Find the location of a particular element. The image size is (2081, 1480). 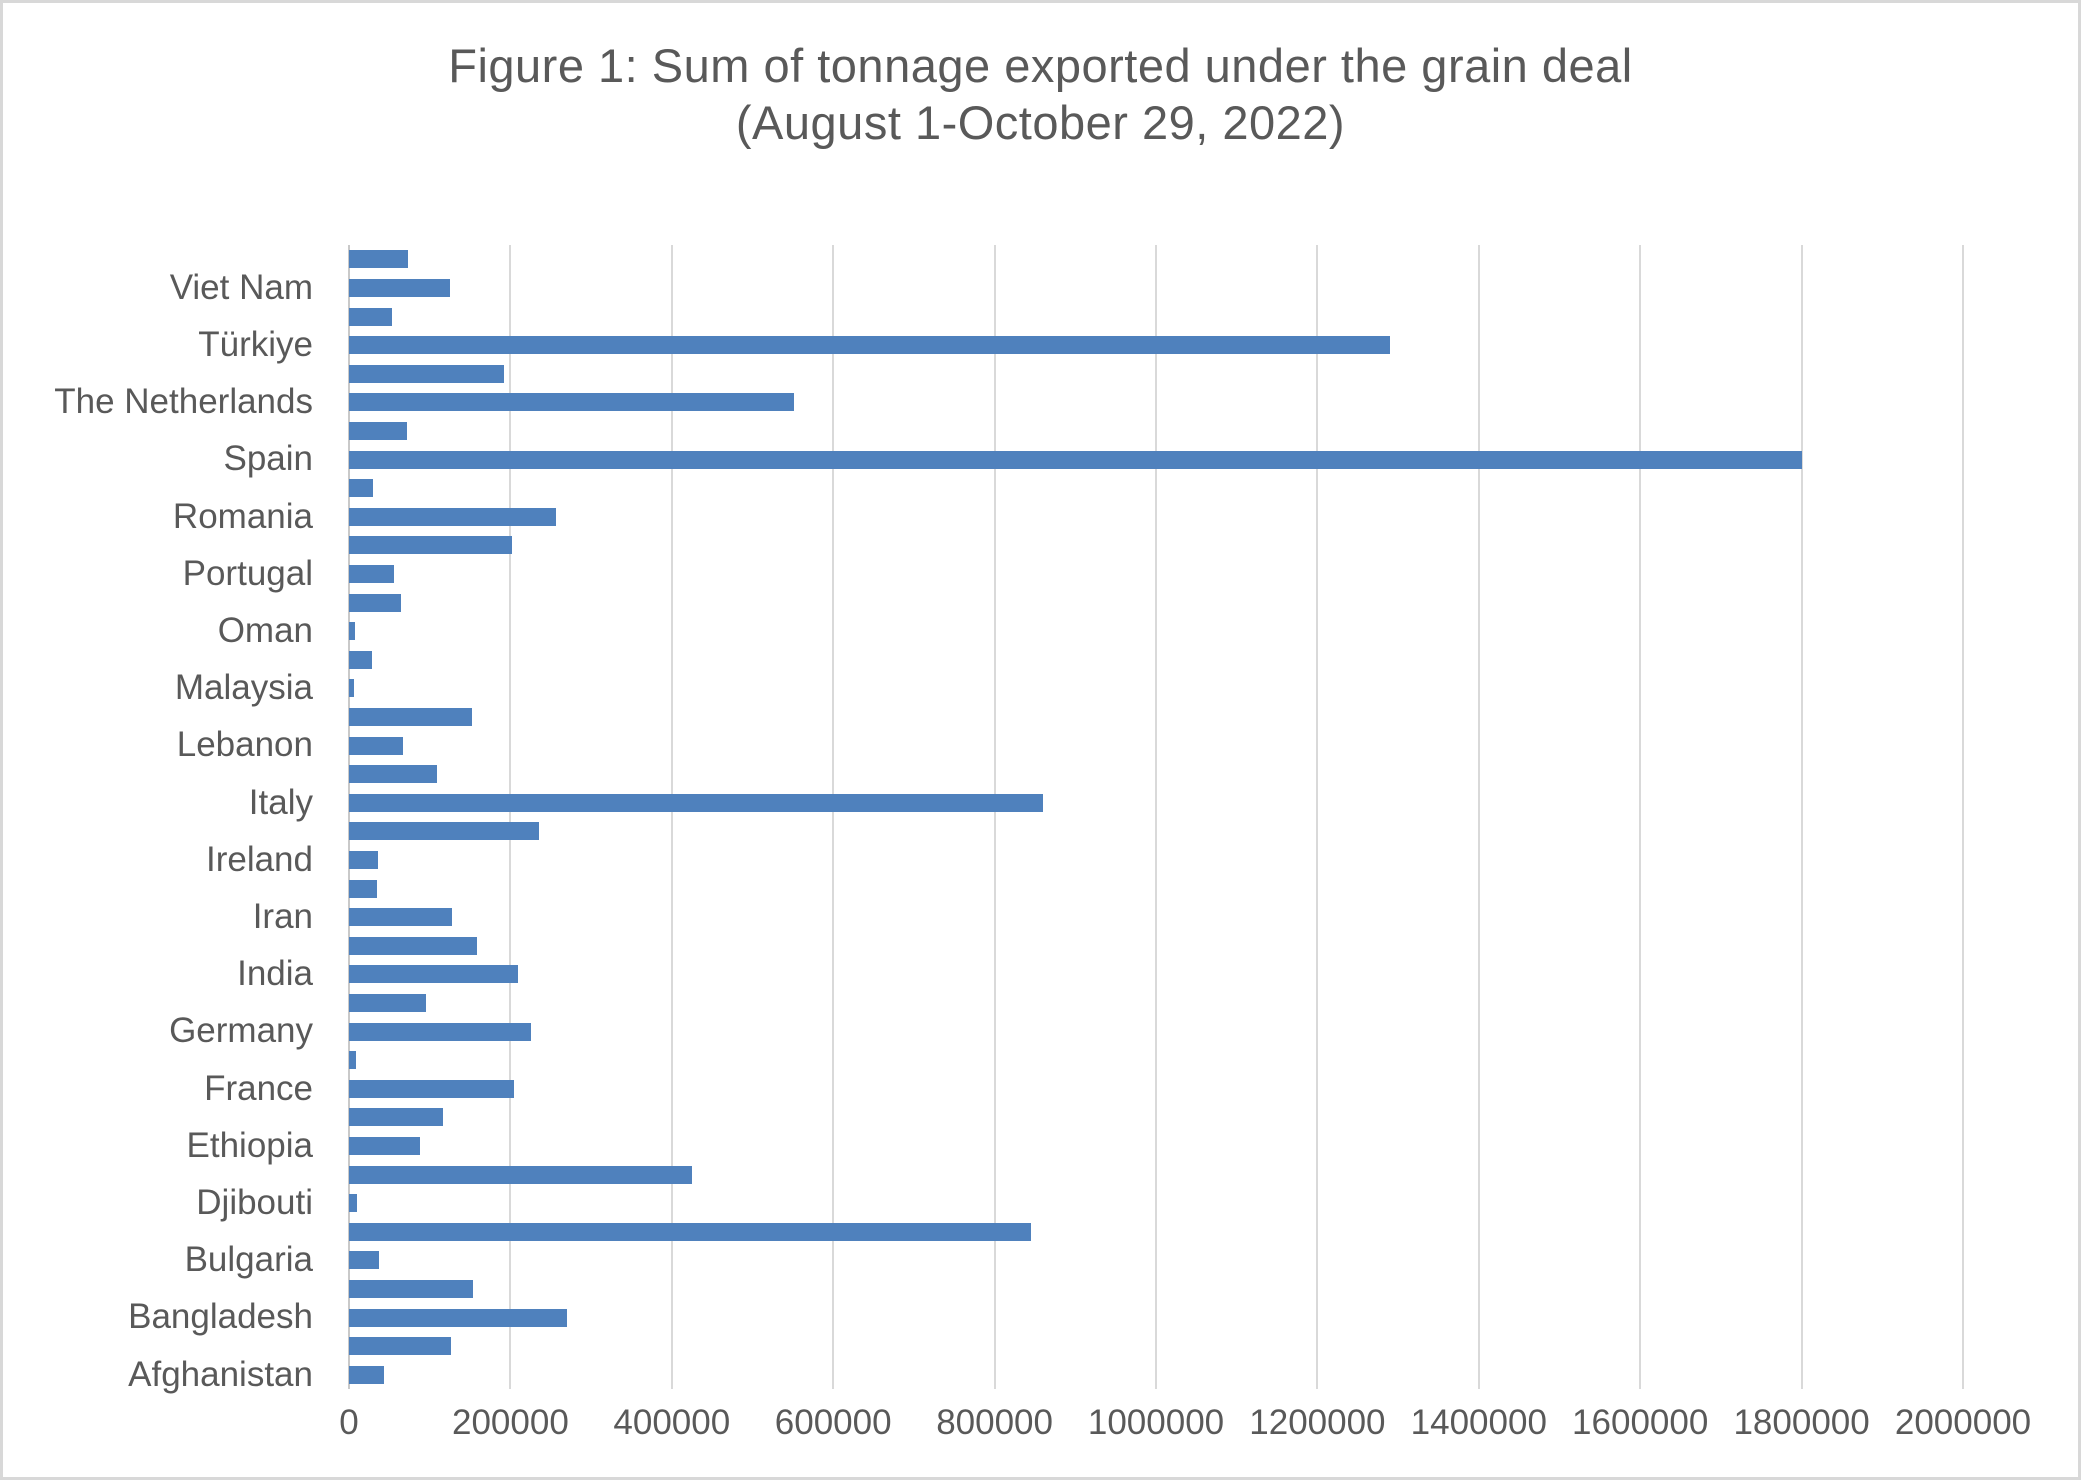

category-label: India is located at coordinates (275, 974).